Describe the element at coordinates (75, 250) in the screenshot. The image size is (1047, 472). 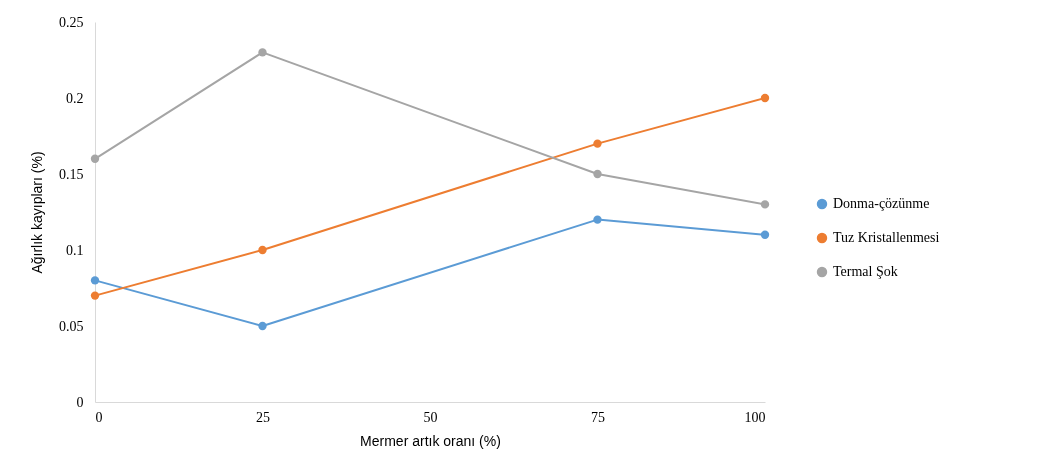
I see `y-tick-label: 0.1` at that location.